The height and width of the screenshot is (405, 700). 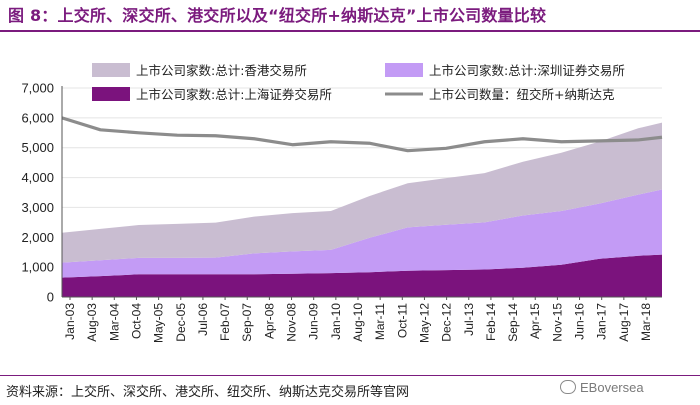 I want to click on legend-label: 上市公司家数:总计:上海证券交易所, so click(x=234, y=94).